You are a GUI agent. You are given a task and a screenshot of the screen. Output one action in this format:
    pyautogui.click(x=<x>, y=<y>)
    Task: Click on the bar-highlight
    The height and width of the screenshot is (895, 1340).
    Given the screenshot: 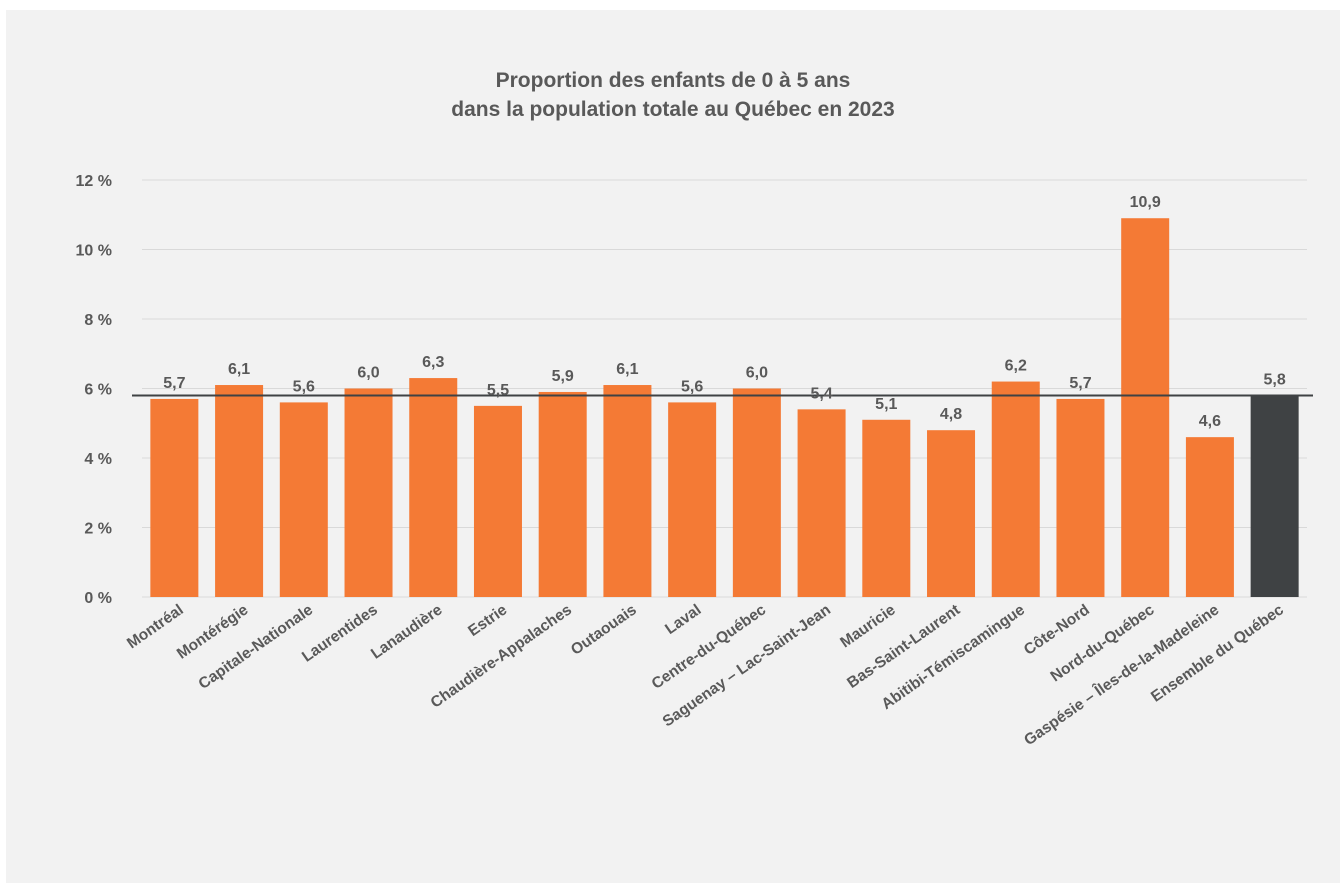 What is the action you would take?
    pyautogui.click(x=1274, y=496)
    